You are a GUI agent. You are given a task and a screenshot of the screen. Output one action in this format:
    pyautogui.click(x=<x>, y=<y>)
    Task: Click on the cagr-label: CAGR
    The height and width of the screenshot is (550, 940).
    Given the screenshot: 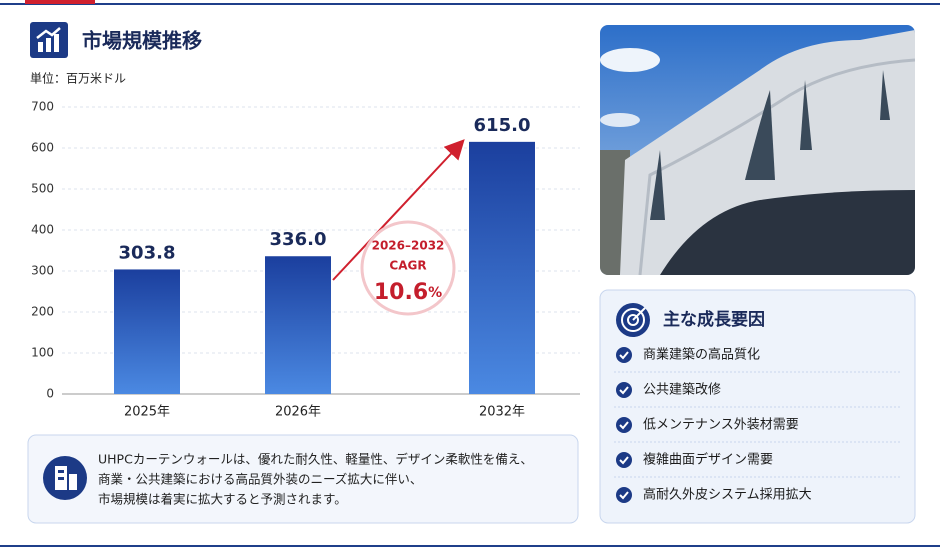 What is the action you would take?
    pyautogui.click(x=407, y=266)
    